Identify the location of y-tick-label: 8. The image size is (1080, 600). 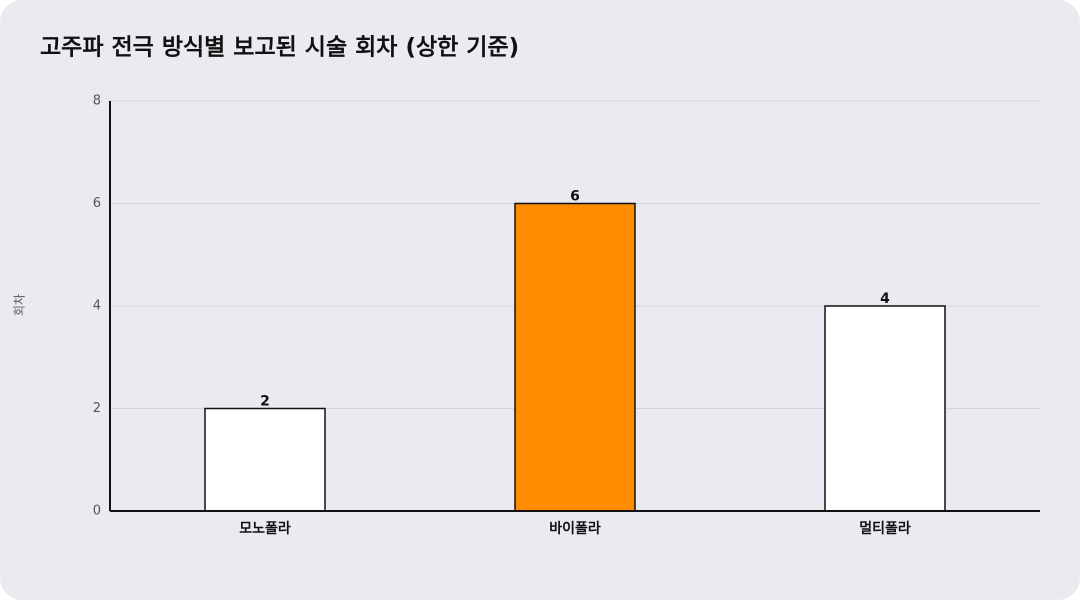
(97, 101).